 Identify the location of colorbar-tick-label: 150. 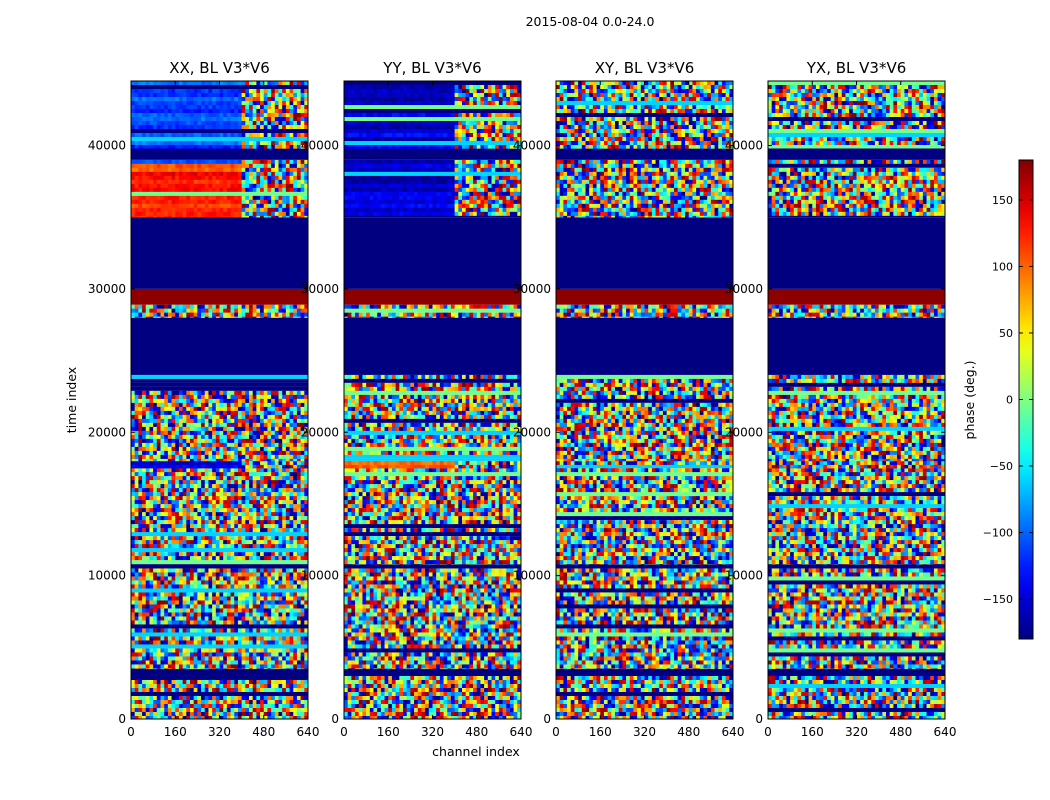
(1002, 200).